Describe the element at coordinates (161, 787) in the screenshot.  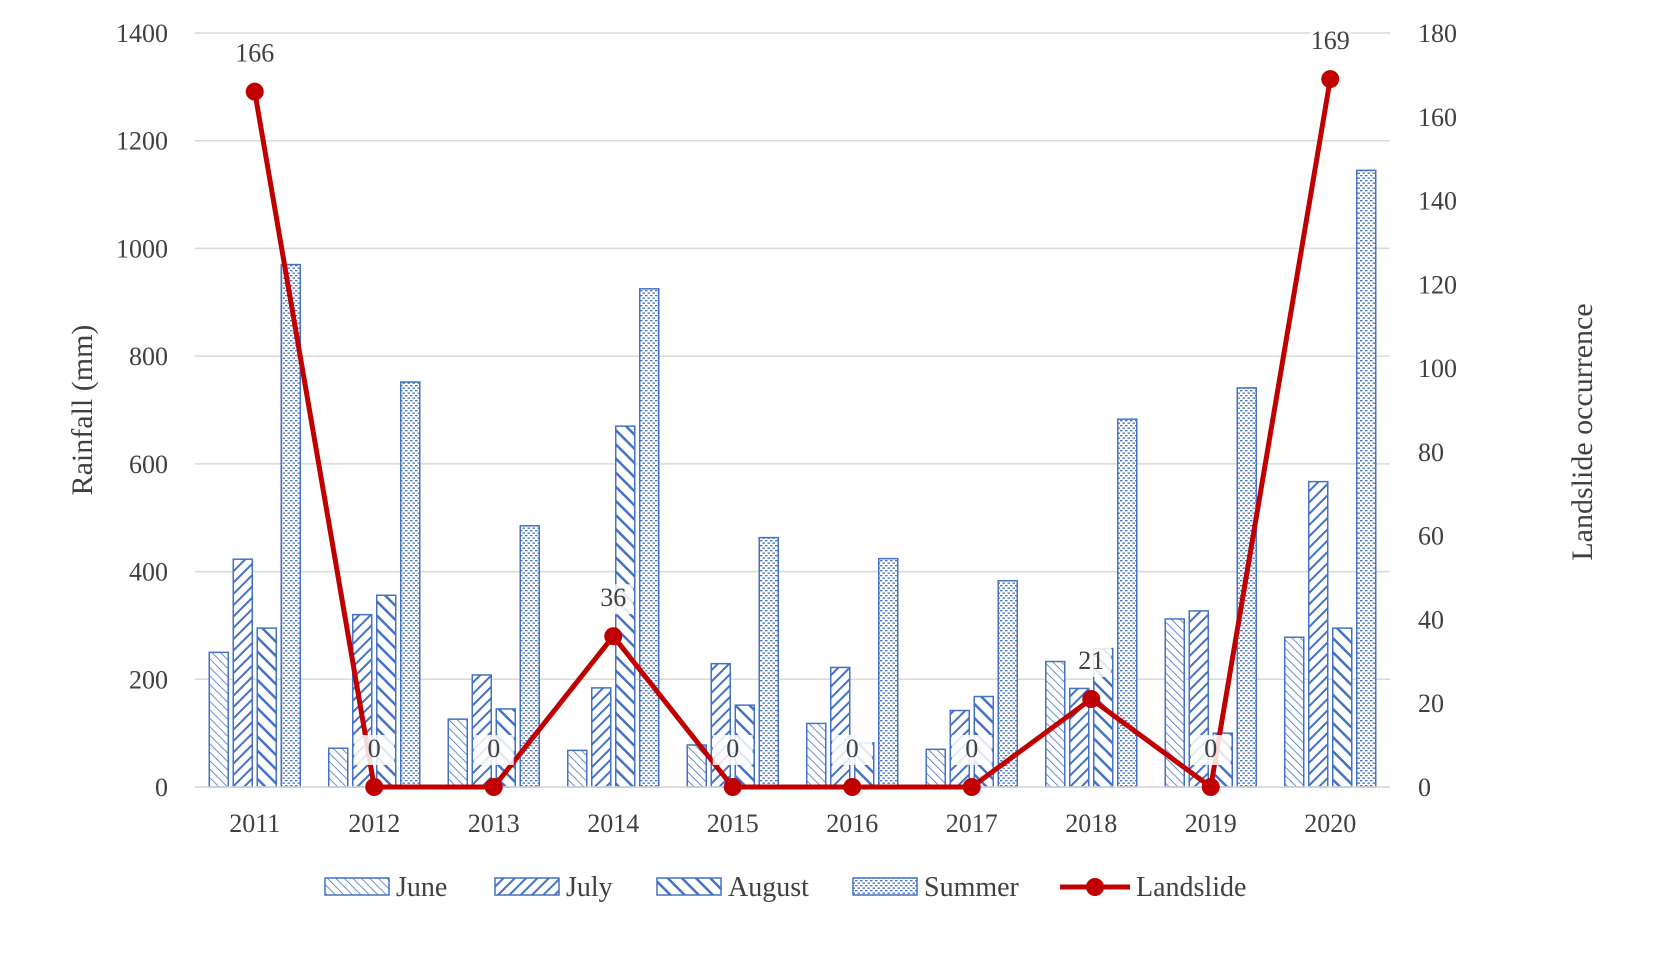
I see `y-tick-label: 0` at that location.